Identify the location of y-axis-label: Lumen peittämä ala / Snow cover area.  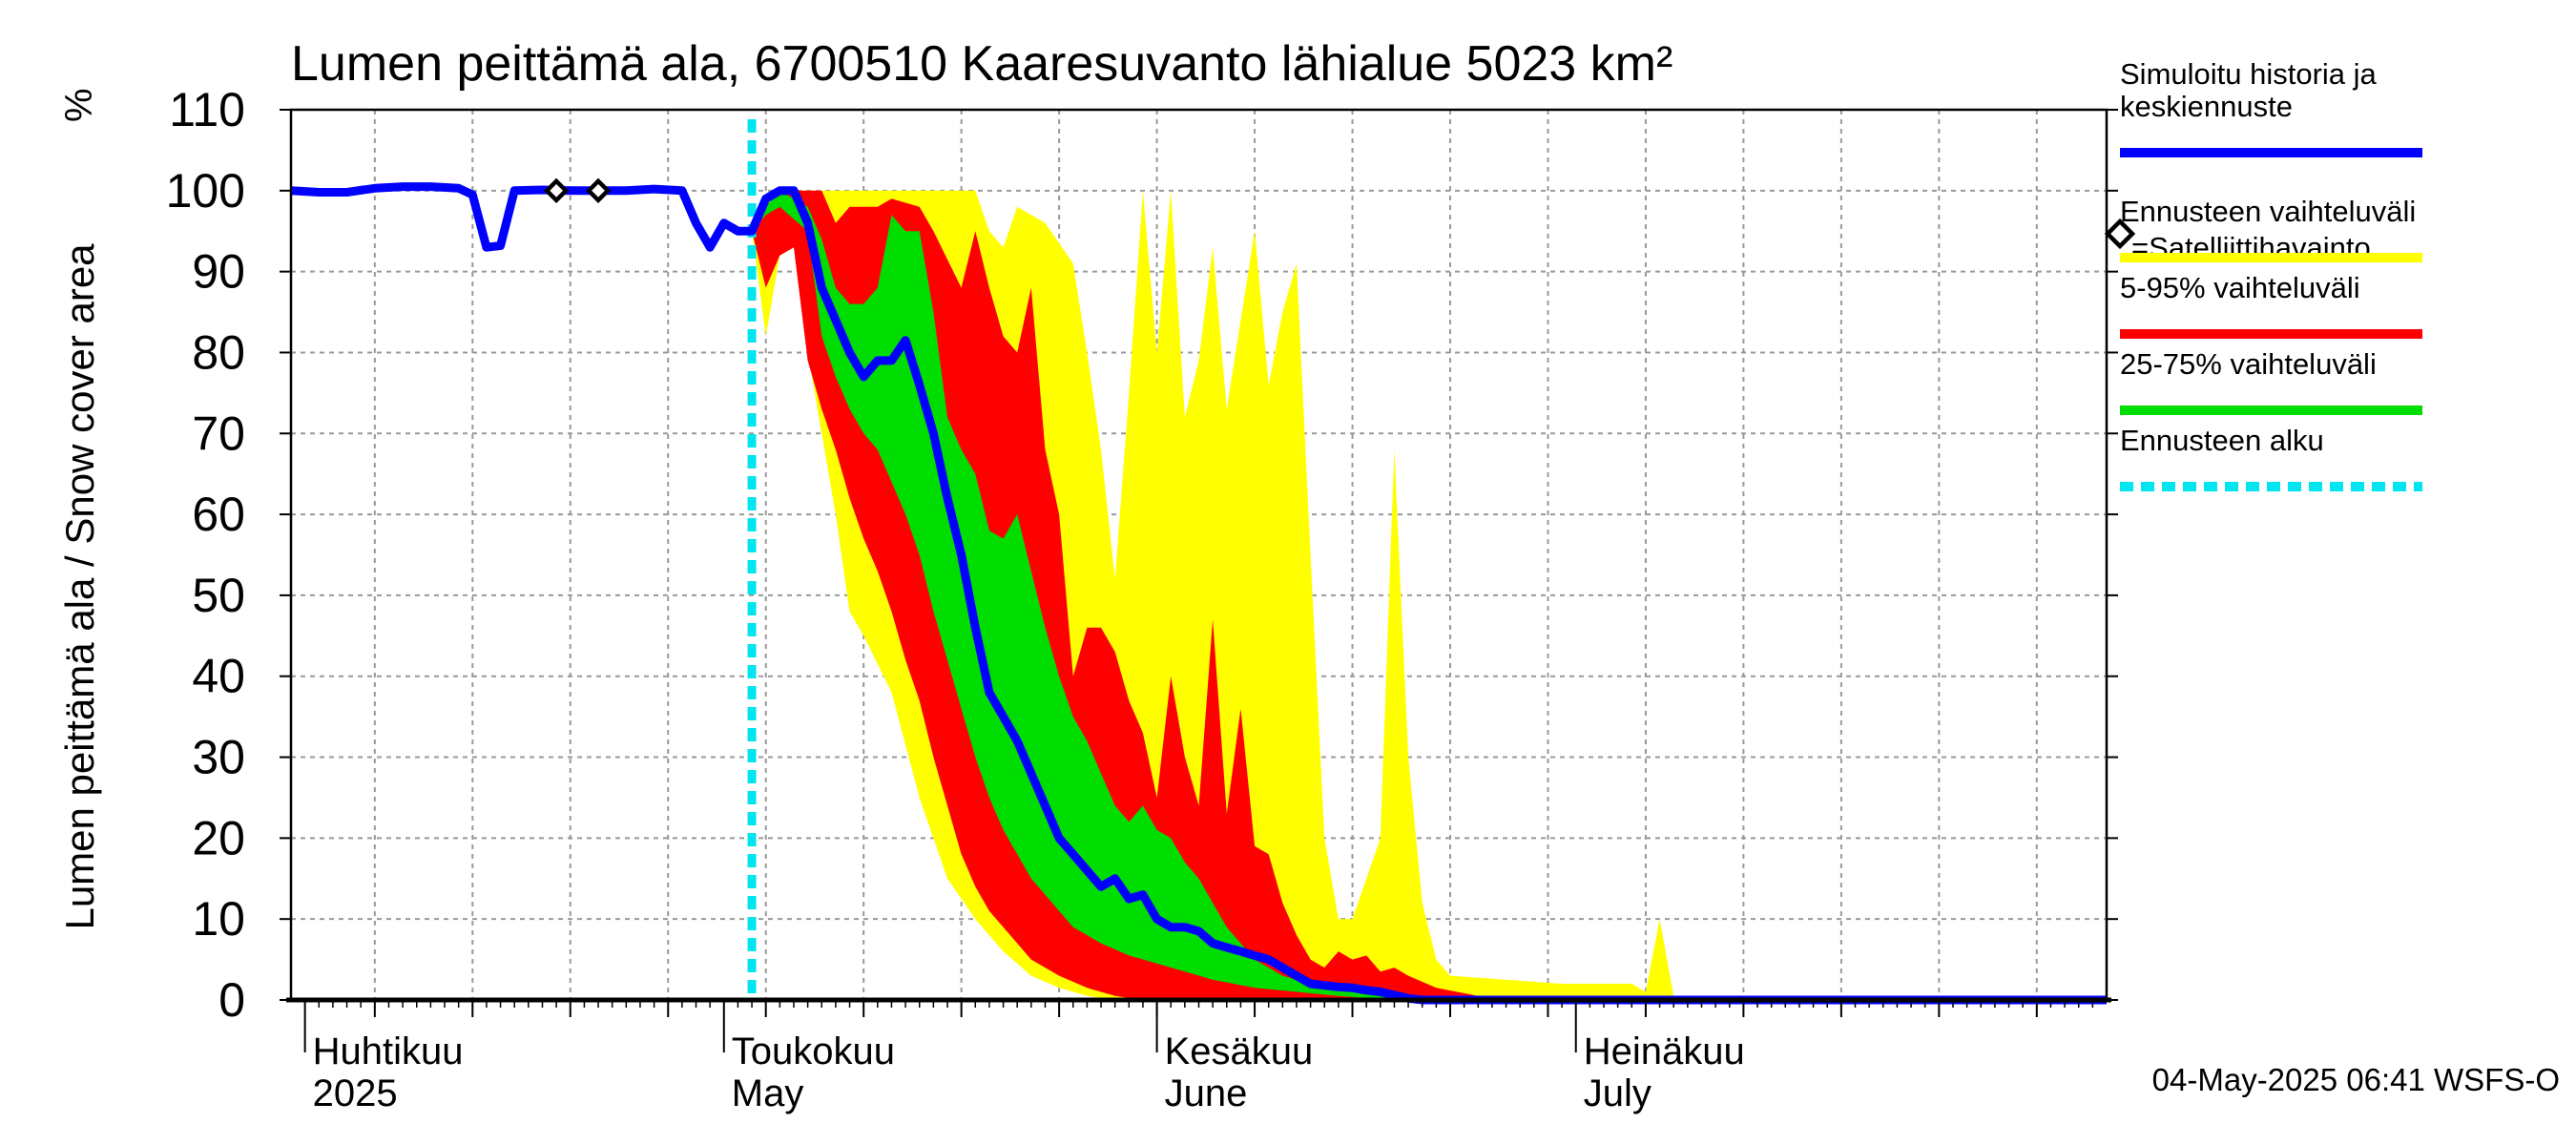
(79, 586).